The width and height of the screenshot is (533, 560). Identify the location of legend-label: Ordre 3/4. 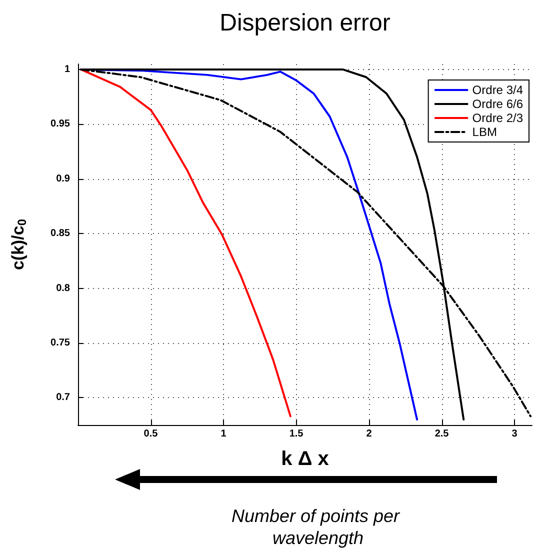
(498, 90).